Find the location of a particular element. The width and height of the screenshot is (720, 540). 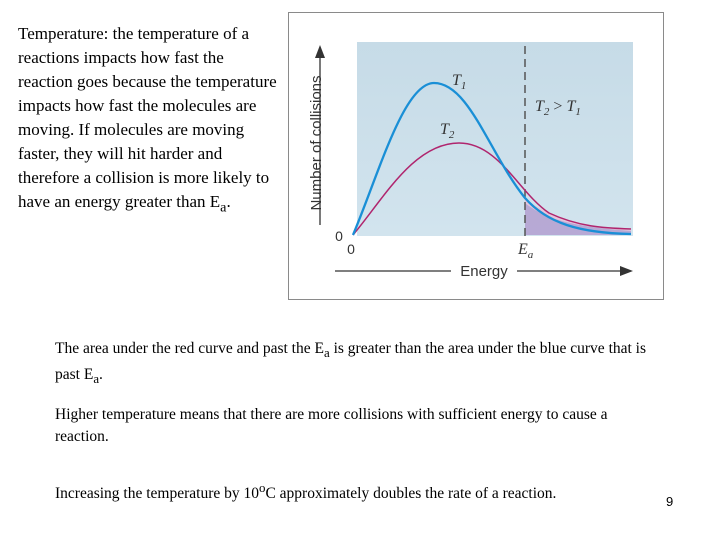

t1-label: T1 is located at coordinates (459, 82).